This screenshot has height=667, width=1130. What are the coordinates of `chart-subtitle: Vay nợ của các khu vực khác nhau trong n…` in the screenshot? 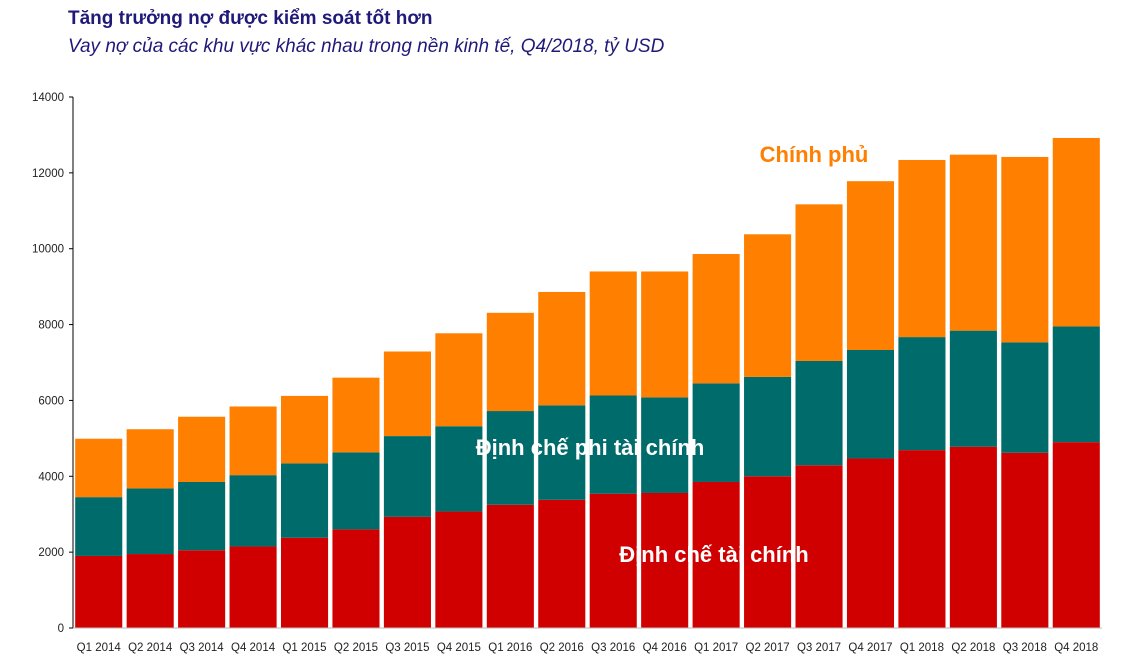 It's located at (366, 46).